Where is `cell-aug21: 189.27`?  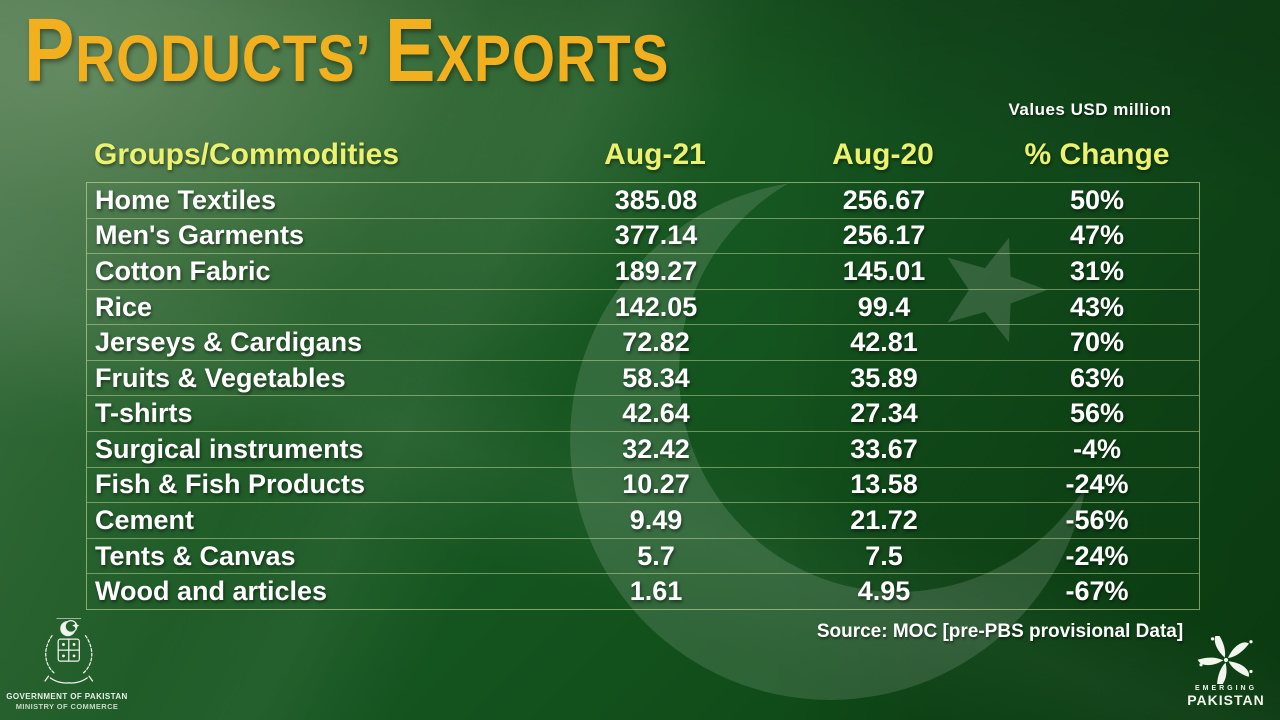 cell-aug21: 189.27 is located at coordinates (656, 270).